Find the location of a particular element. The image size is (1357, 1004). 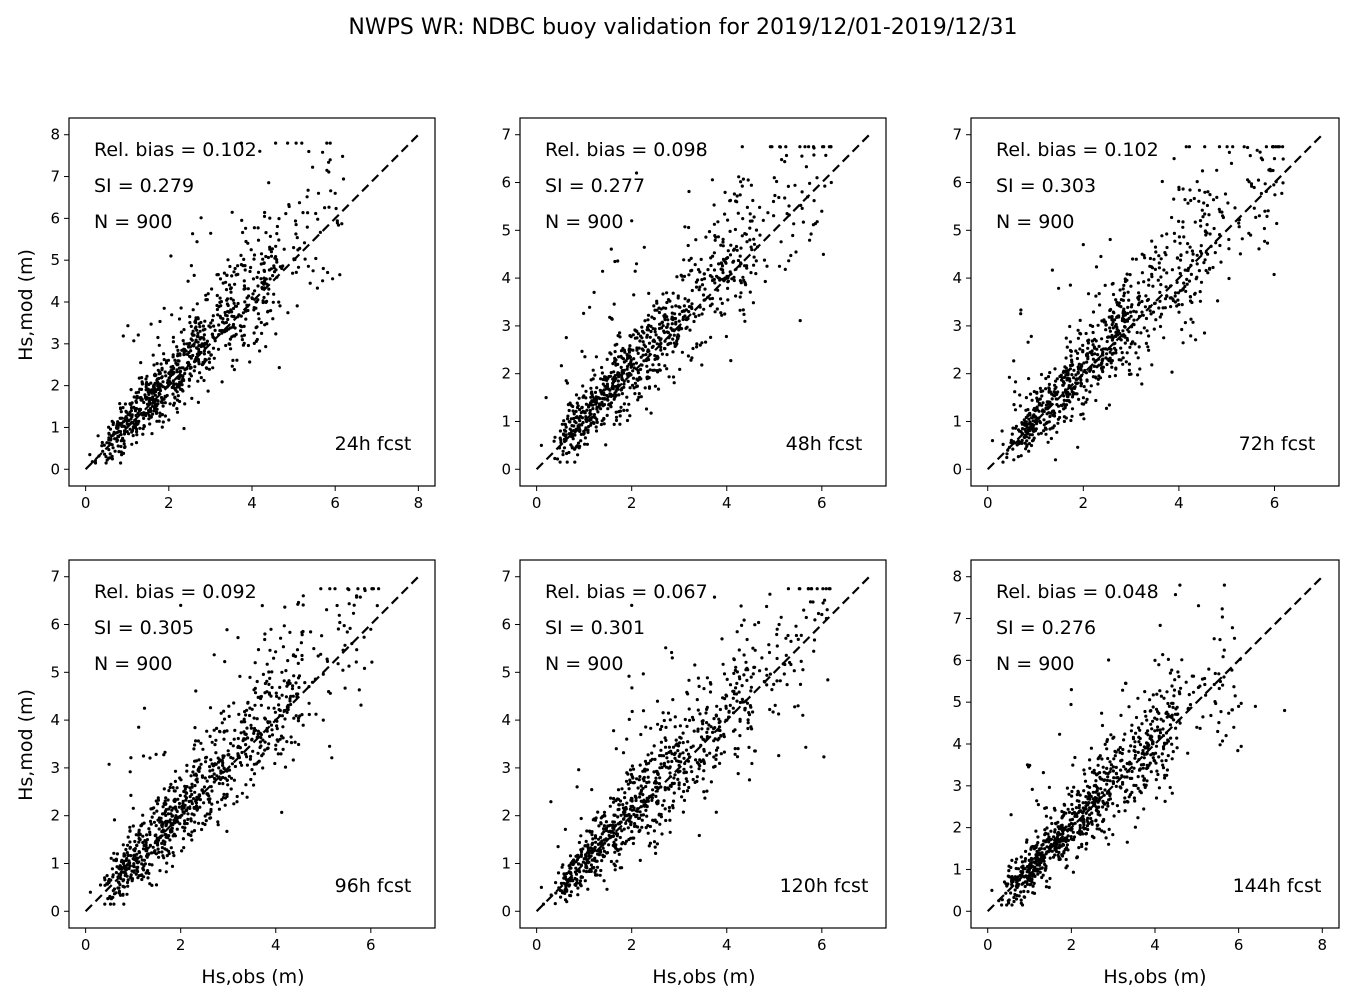

forecast-label: 72h fcst is located at coordinates (1277, 444).